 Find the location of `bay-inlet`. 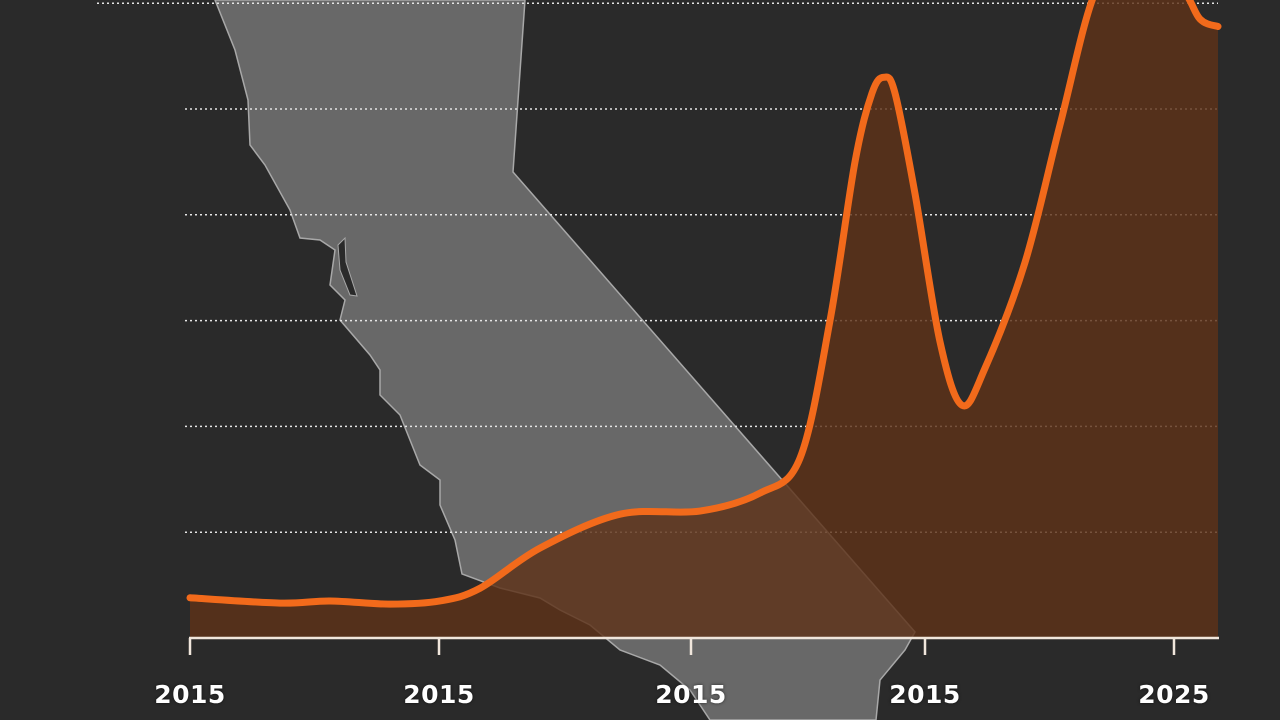

bay-inlet is located at coordinates (347, 266).